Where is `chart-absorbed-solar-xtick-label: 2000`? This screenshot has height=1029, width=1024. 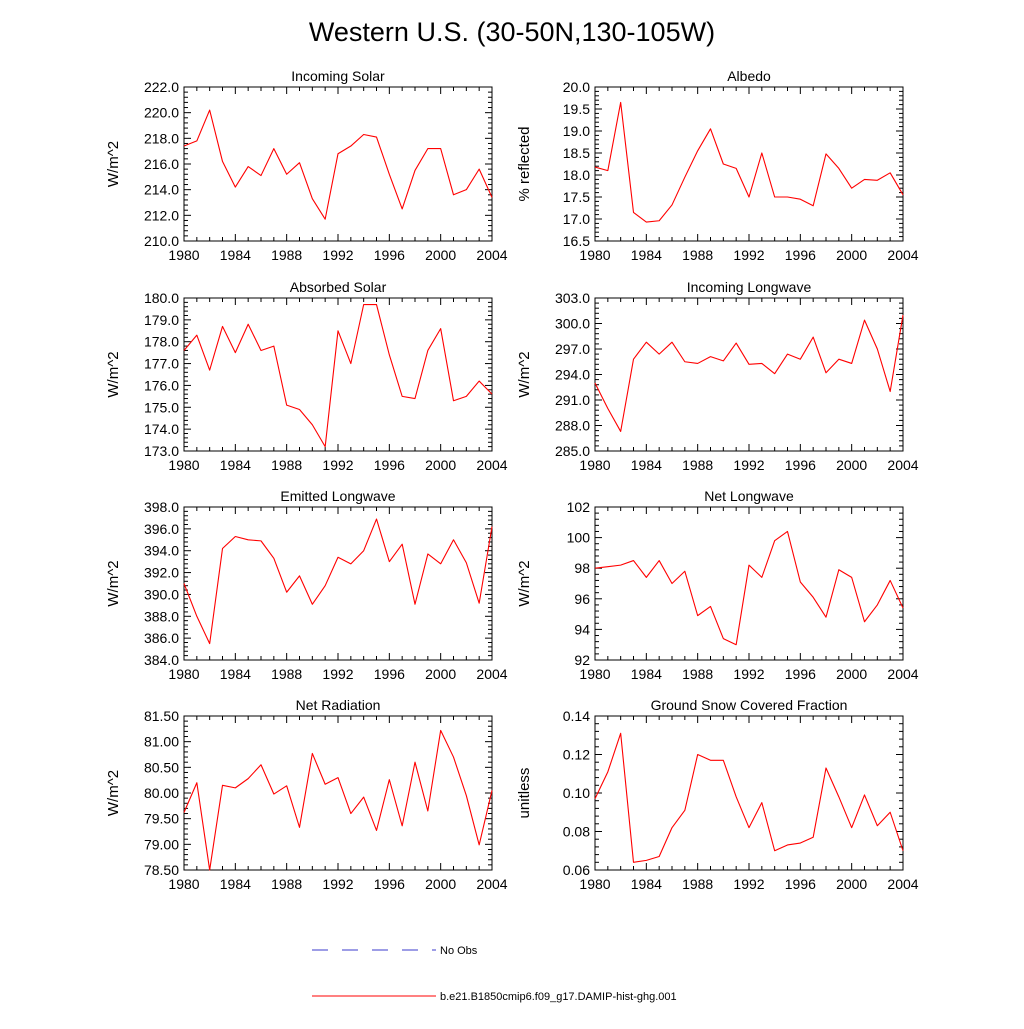
chart-absorbed-solar-xtick-label: 2000 is located at coordinates (440, 465).